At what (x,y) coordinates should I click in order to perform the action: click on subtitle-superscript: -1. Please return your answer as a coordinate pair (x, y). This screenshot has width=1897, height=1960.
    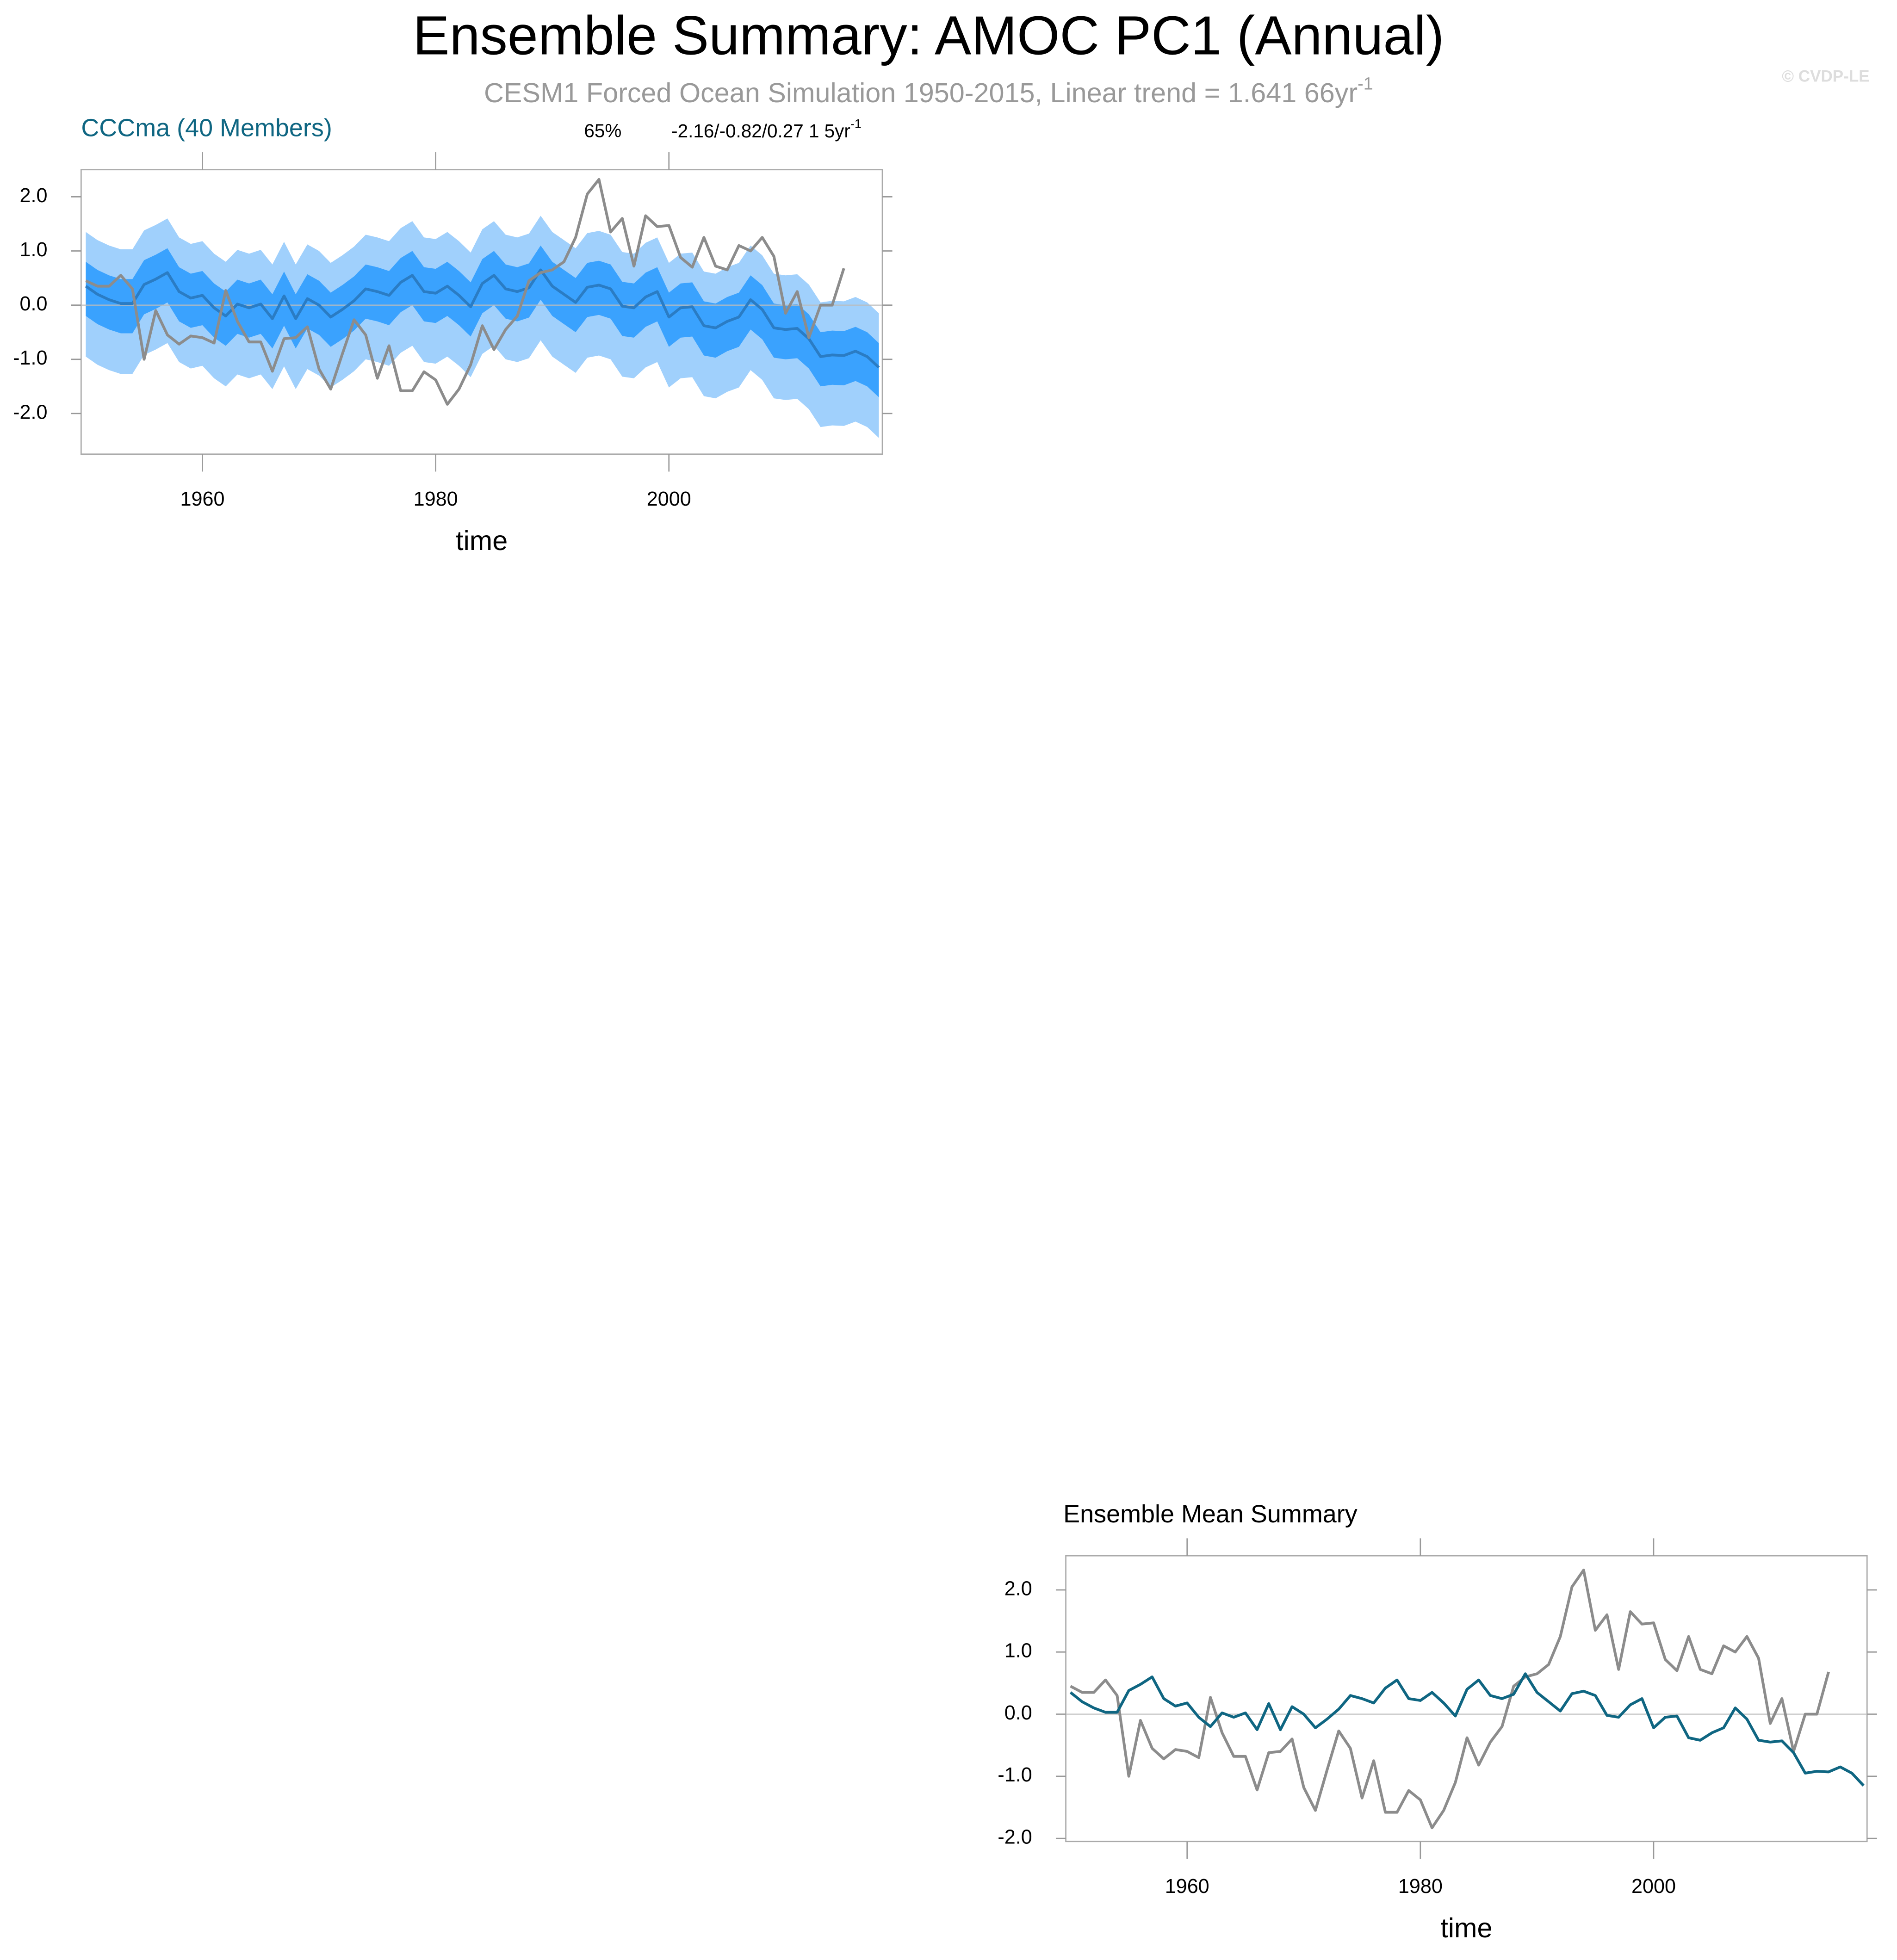
    Looking at the image, I should click on (1365, 83).